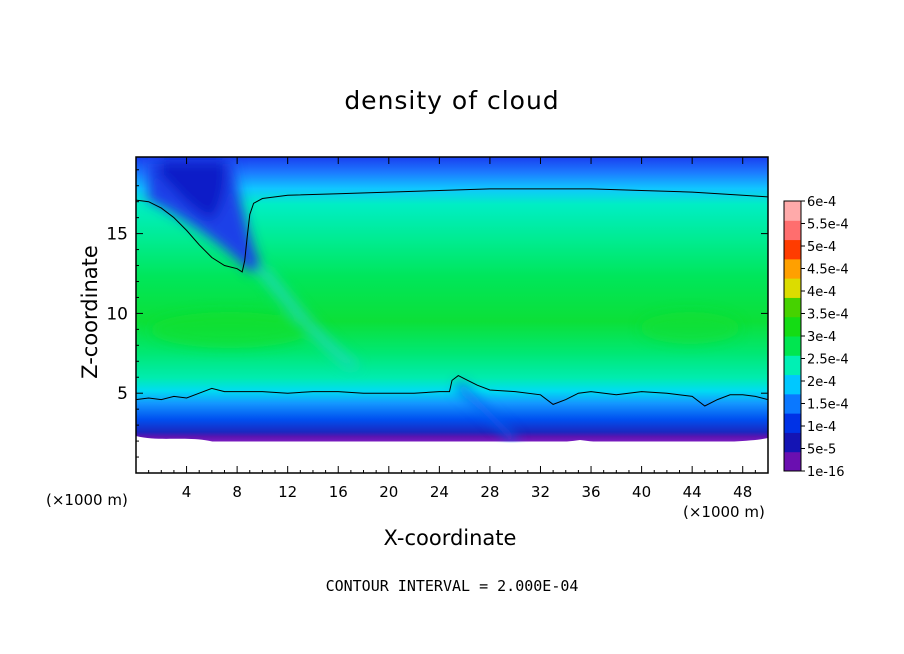 The image size is (904, 654). I want to click on colorbar-label: 3.5e-4, so click(828, 315).